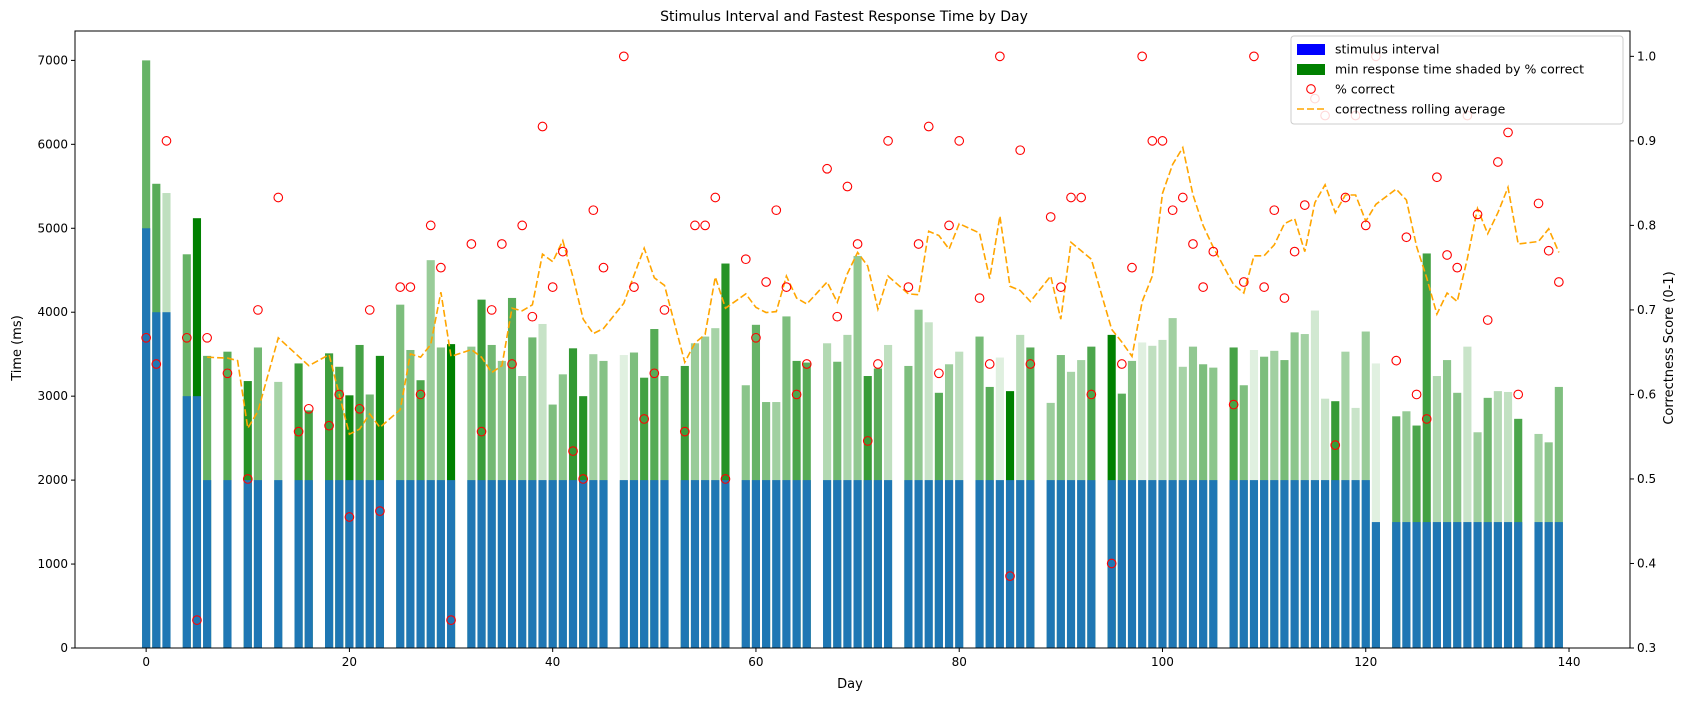 This screenshot has height=703, width=1686. I want to click on y2-tick-label: 0.7, so click(1646, 310).